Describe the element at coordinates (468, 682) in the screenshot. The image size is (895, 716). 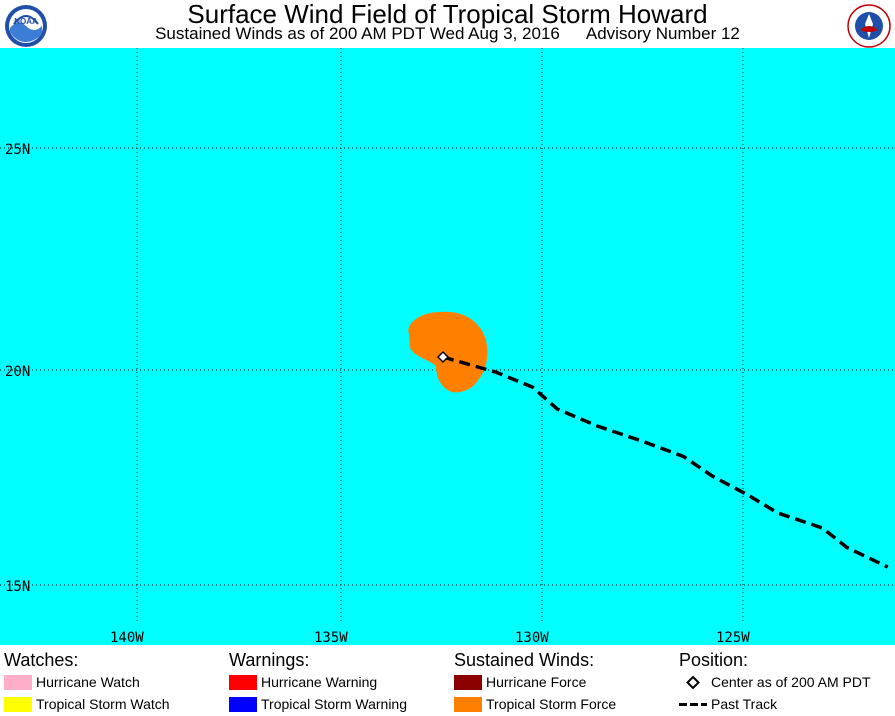
I see `hurricane-force-swatch` at that location.